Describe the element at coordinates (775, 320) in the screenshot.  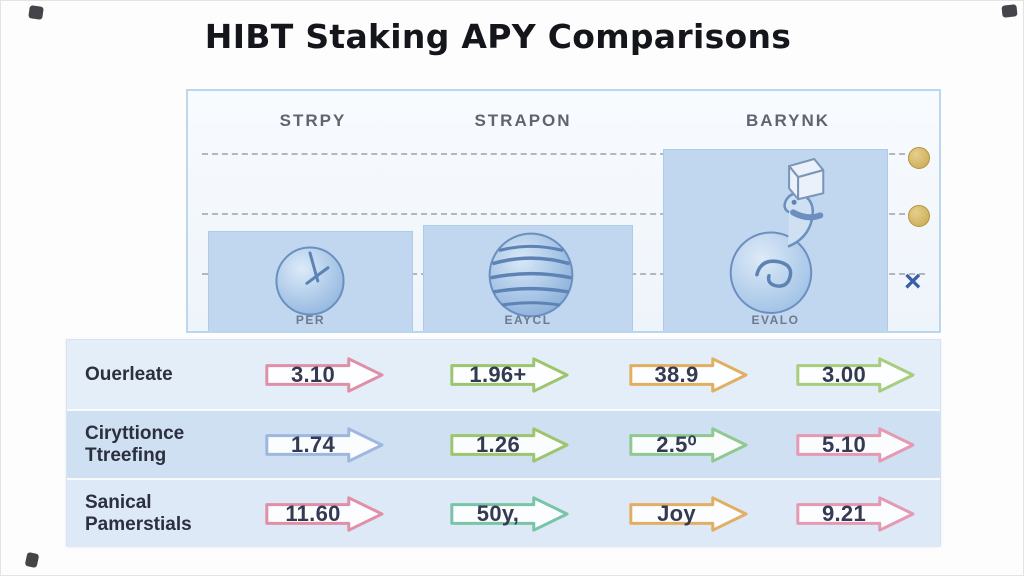
I see `bar-label: EVALO` at that location.